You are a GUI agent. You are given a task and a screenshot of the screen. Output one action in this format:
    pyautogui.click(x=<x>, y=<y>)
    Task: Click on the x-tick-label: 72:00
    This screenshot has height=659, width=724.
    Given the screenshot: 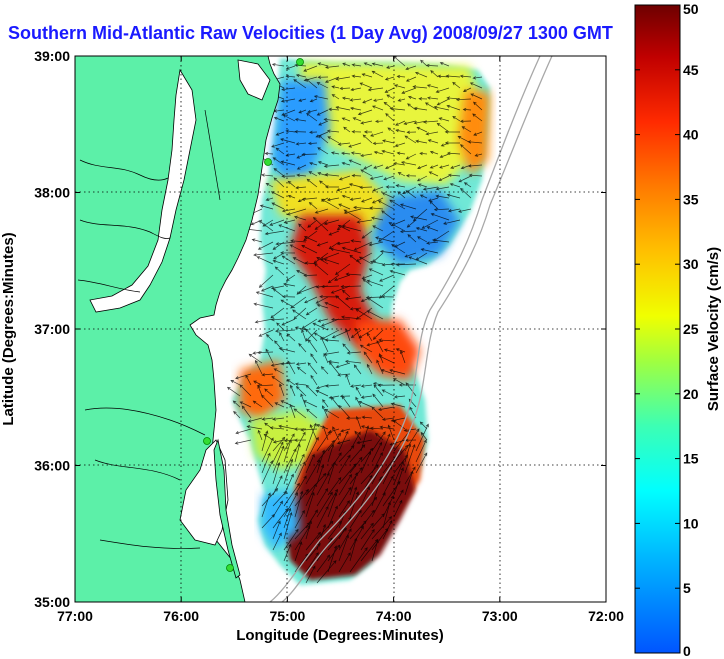 What is the action you would take?
    pyautogui.click(x=606, y=616)
    